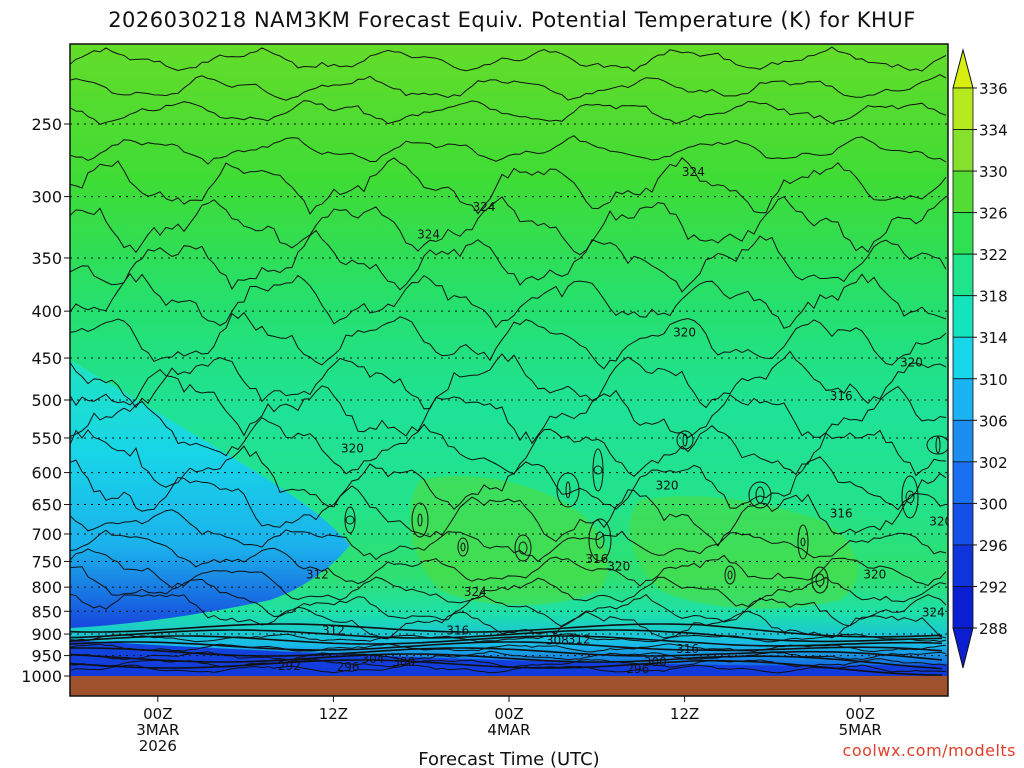 This screenshot has height=768, width=1024. Describe the element at coordinates (46, 634) in the screenshot. I see `y-tick-label: 900` at that location.